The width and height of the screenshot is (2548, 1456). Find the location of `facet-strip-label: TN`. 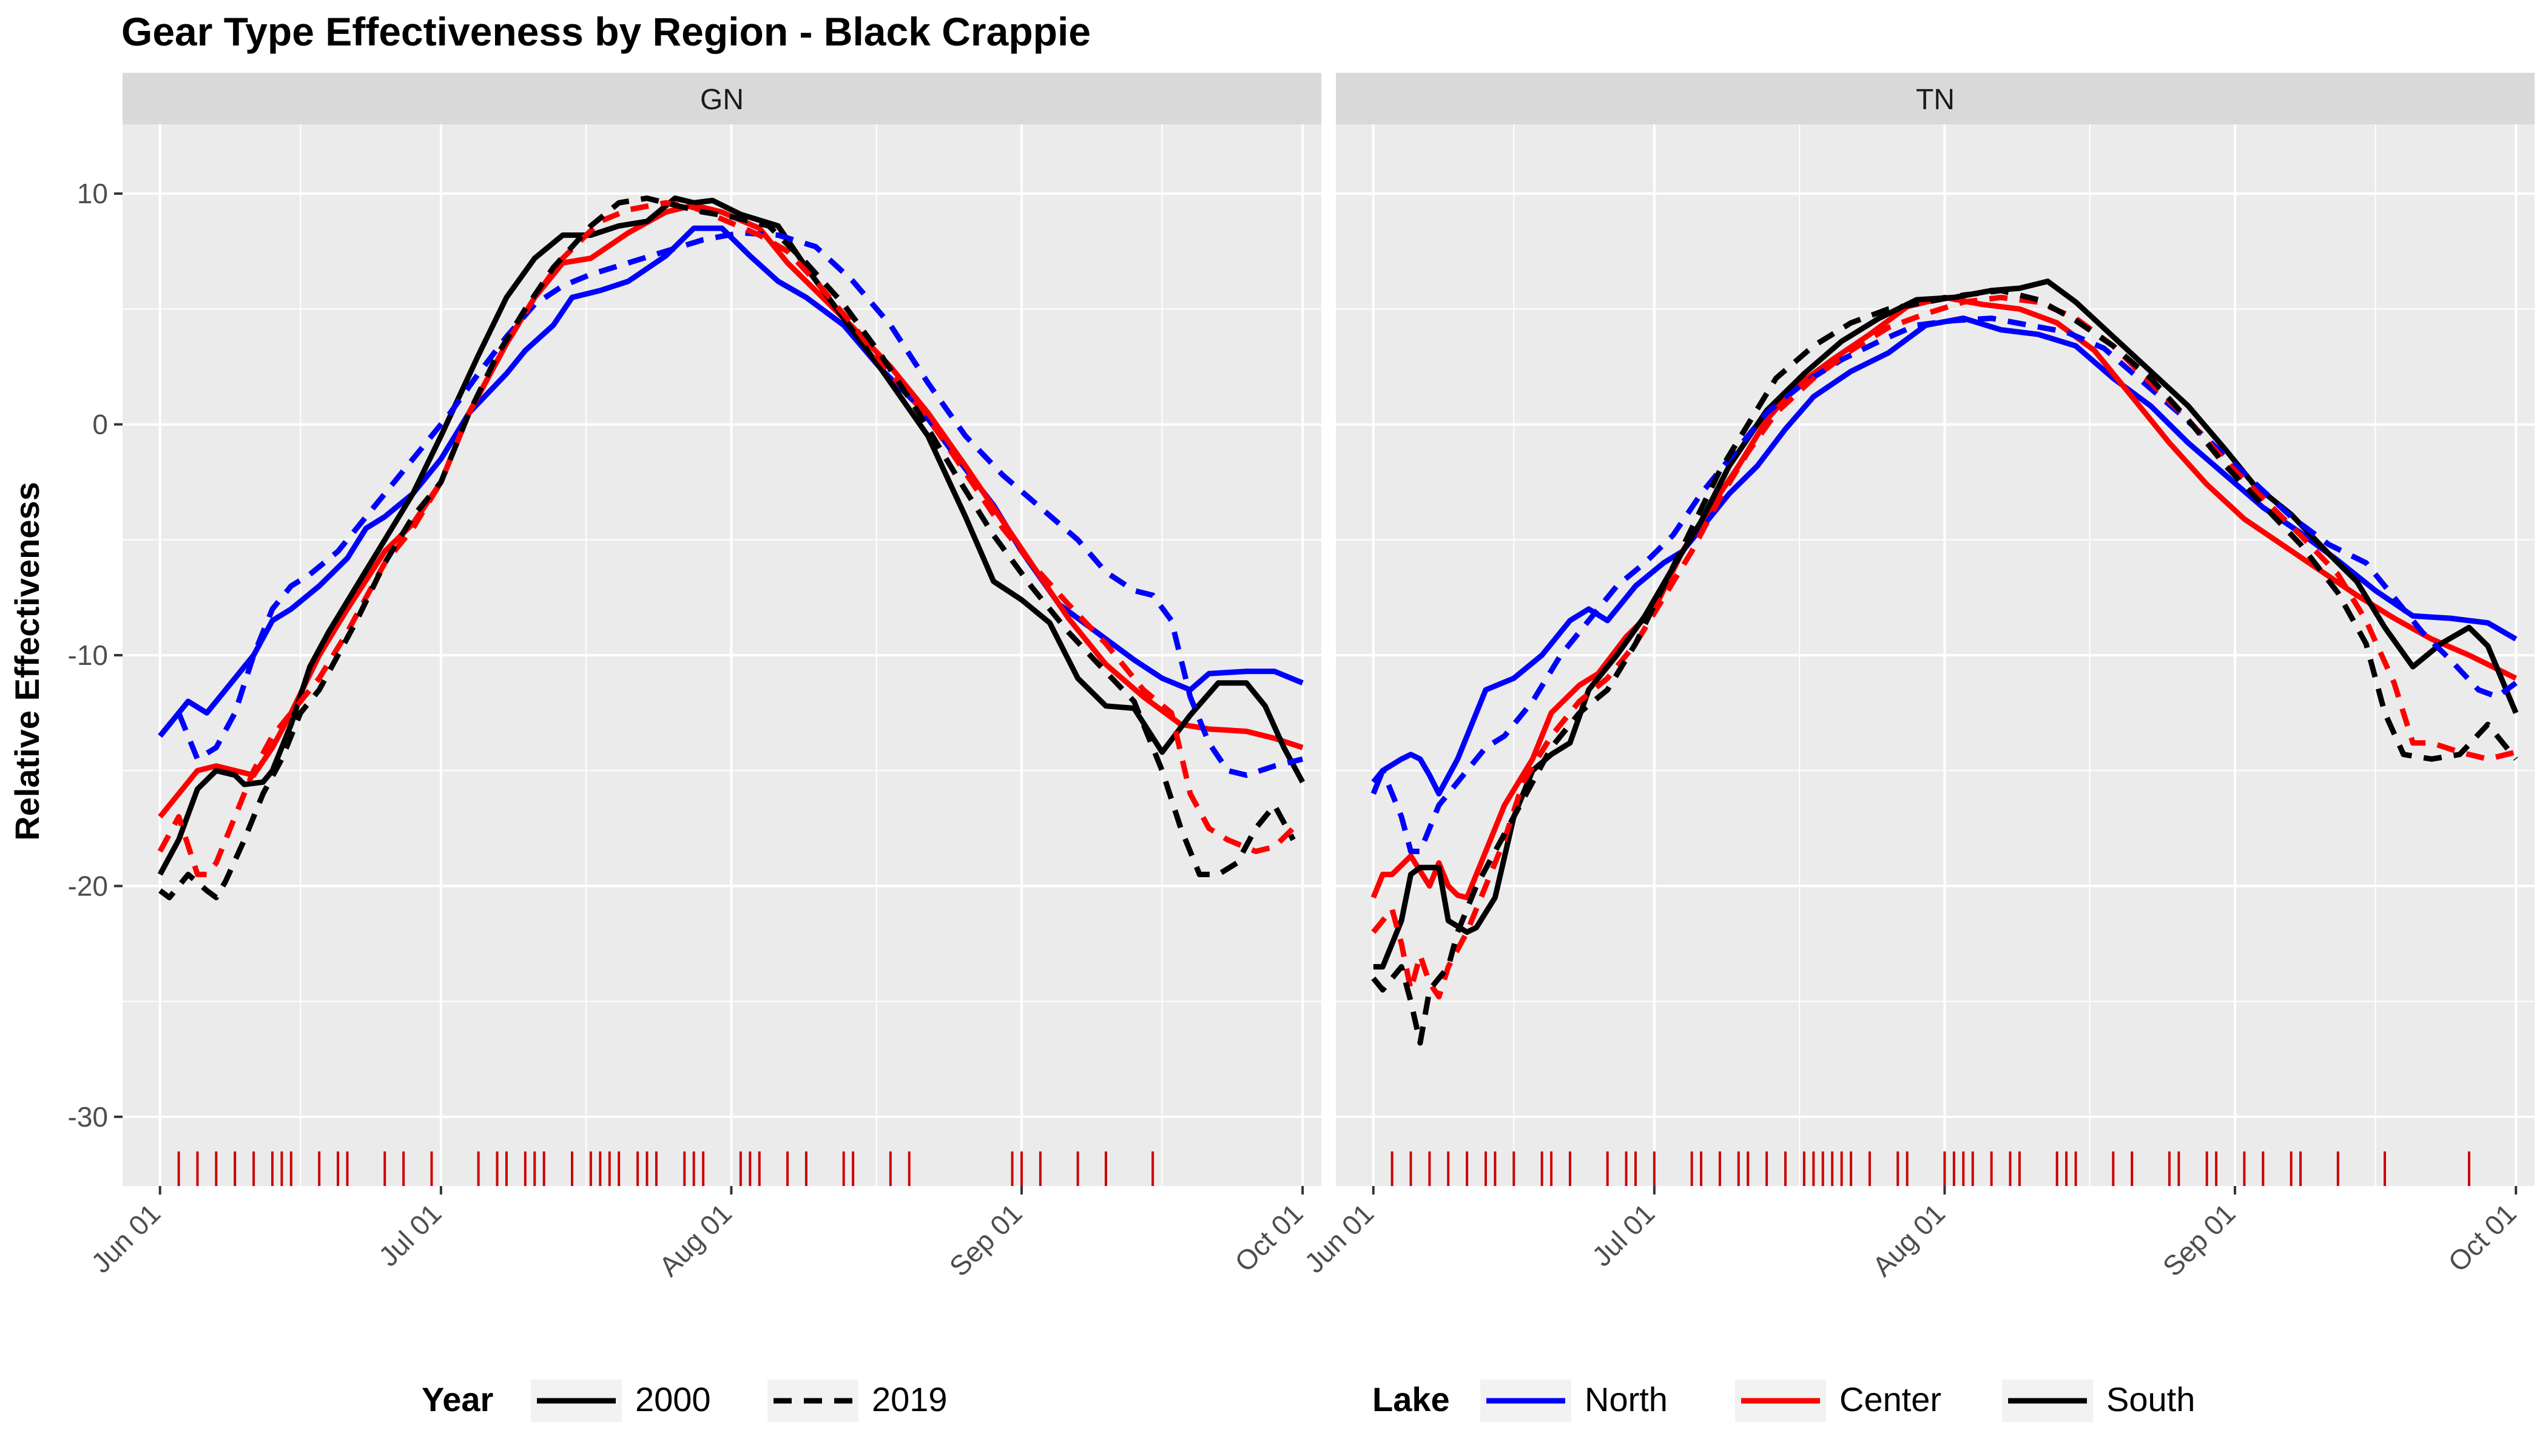

facet-strip-label: TN is located at coordinates (1935, 100).